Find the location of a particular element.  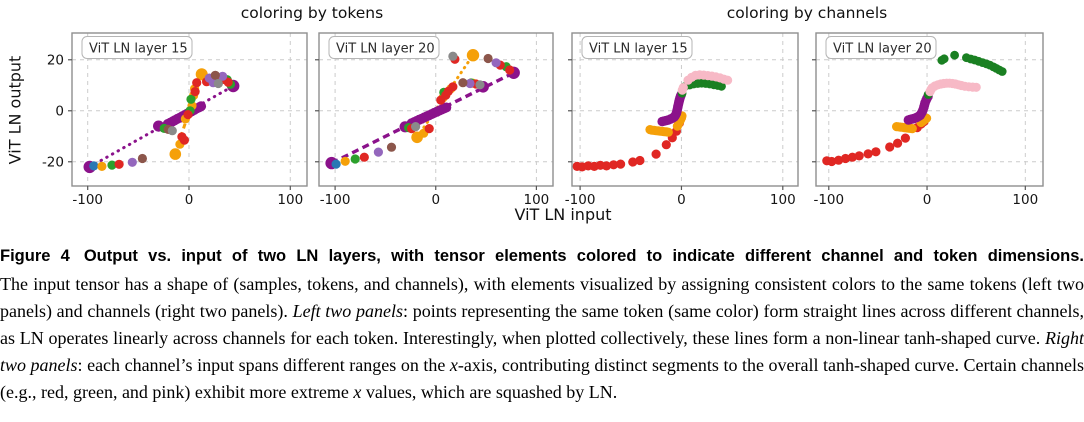

panel-1-vit-ln-layer-15: -100 0 100 -20 0 20 ViT LN layer 15 is located at coordinates (175, 120).